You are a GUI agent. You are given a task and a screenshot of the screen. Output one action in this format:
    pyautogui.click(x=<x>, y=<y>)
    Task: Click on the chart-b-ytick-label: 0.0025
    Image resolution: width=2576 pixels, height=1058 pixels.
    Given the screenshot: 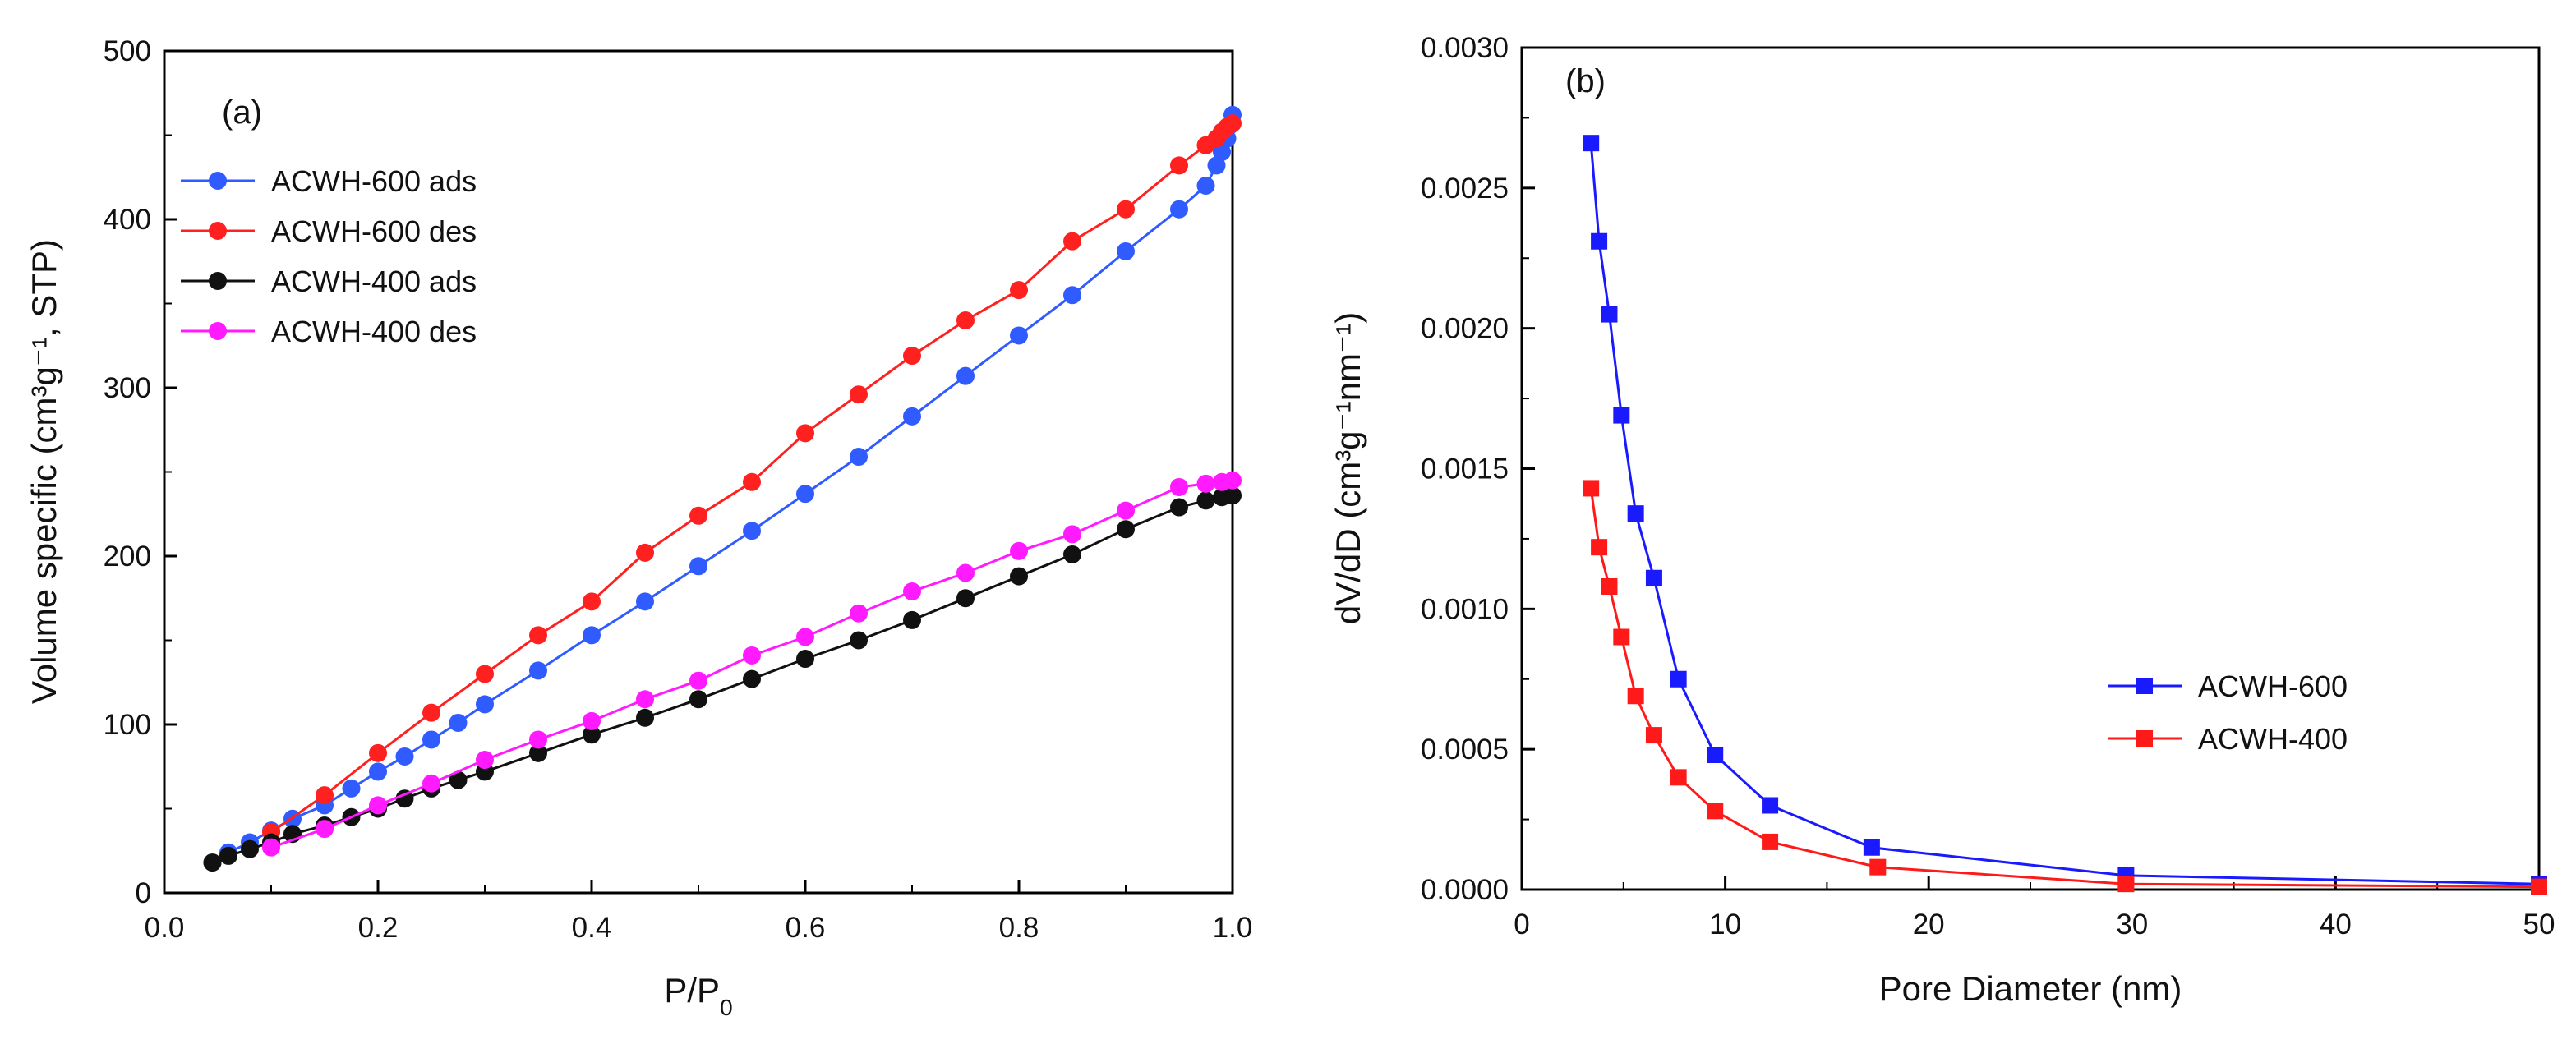 What is the action you would take?
    pyautogui.click(x=1465, y=188)
    